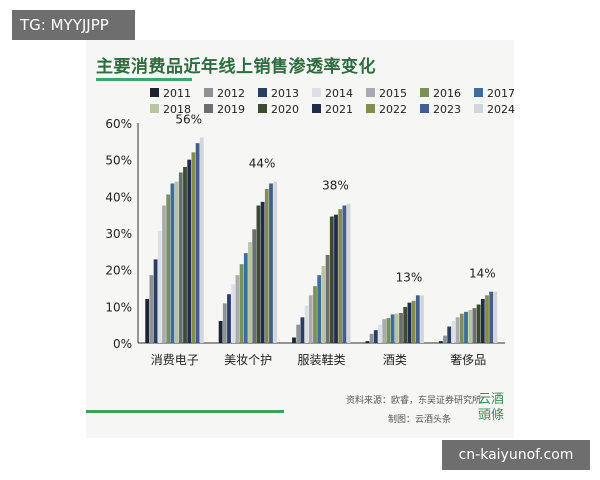 The image size is (600, 480). Describe the element at coordinates (118, 197) in the screenshot. I see `y-tick-label: 40%` at that location.